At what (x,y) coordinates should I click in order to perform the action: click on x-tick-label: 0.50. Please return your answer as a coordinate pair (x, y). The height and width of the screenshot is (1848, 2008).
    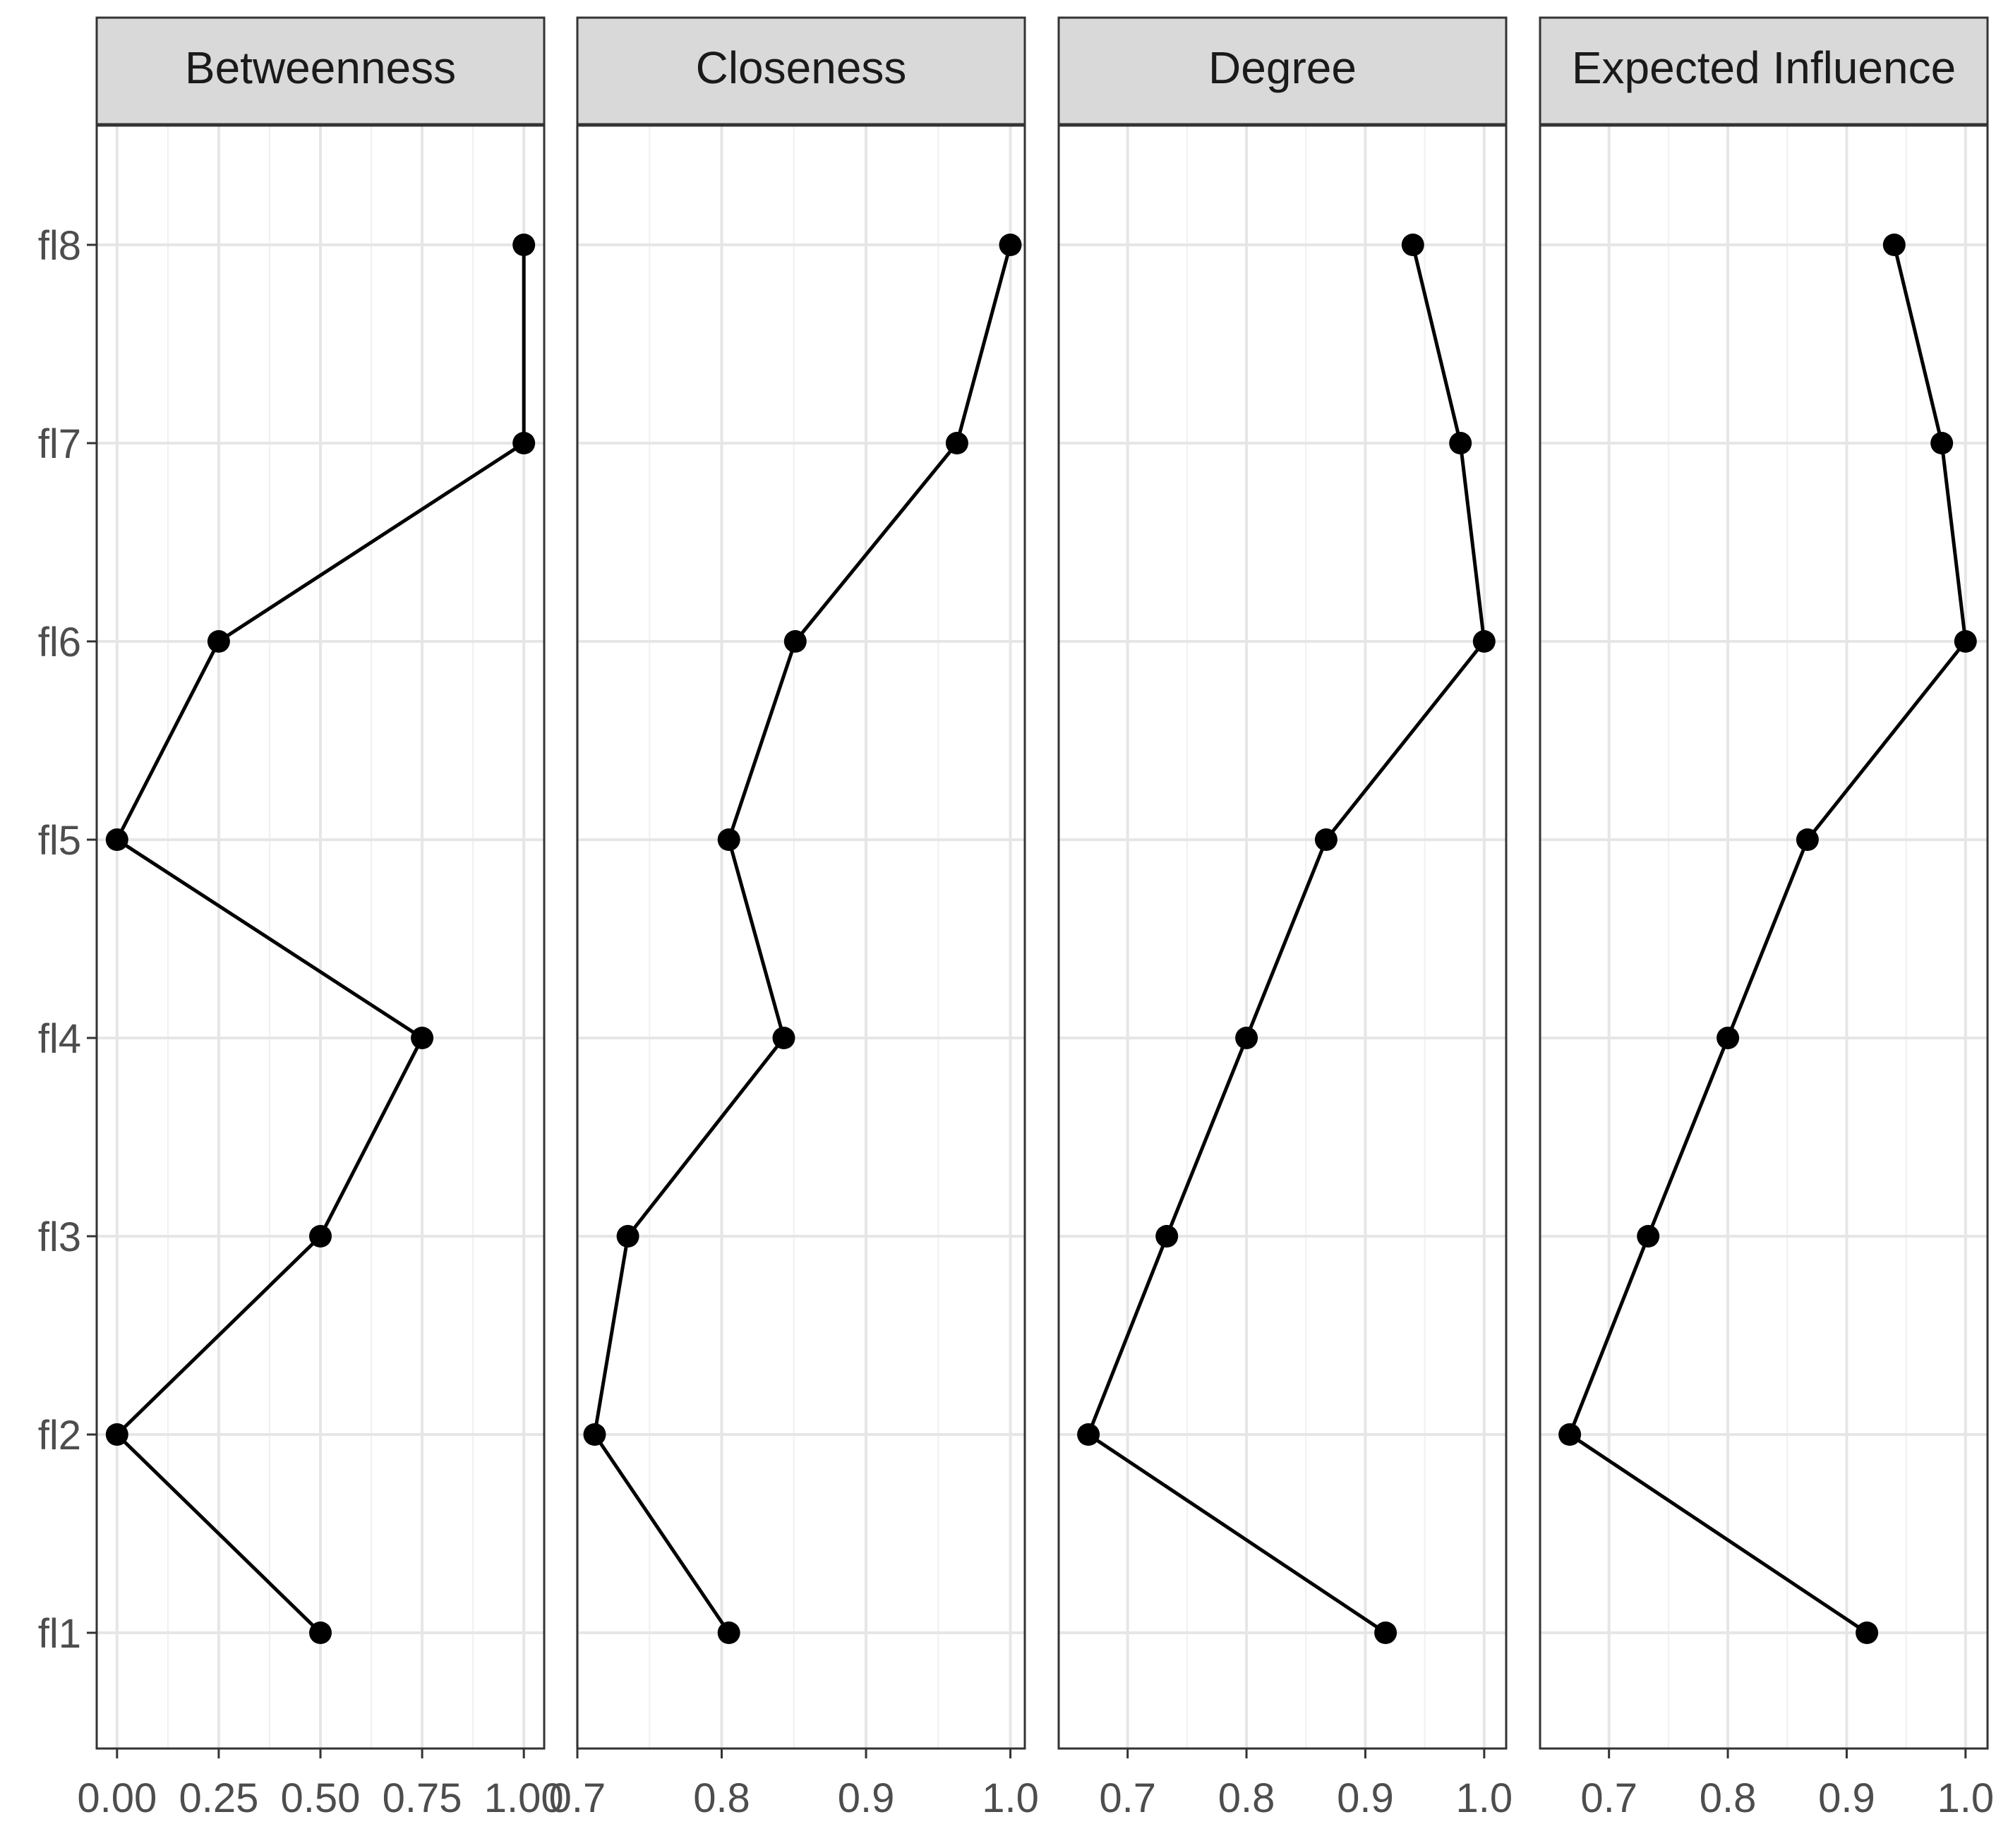
    Looking at the image, I should click on (321, 1798).